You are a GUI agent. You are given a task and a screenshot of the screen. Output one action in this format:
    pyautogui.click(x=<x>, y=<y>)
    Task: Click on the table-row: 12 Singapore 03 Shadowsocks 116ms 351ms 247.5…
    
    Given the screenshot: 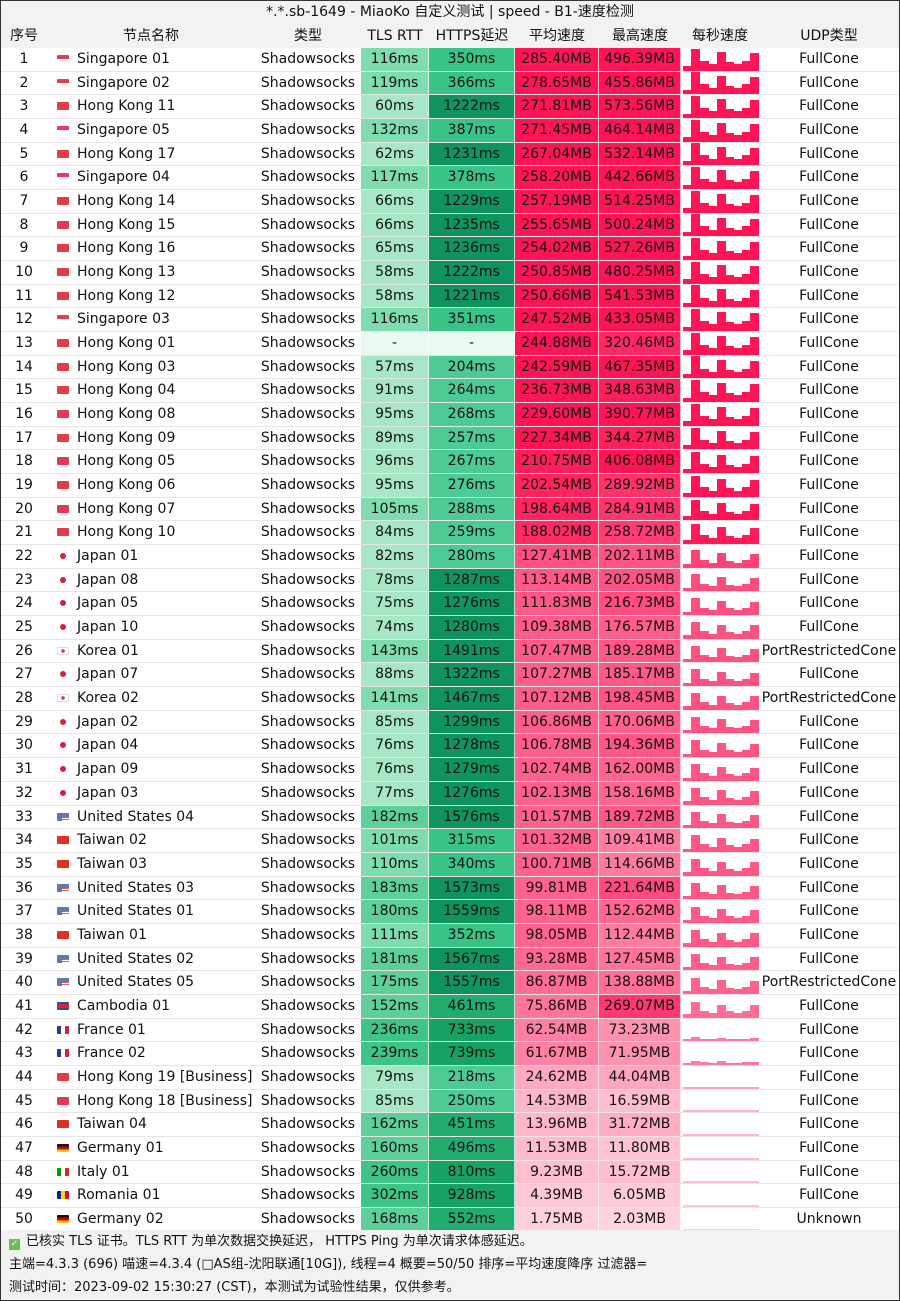 What is the action you would take?
    pyautogui.click(x=450, y=320)
    